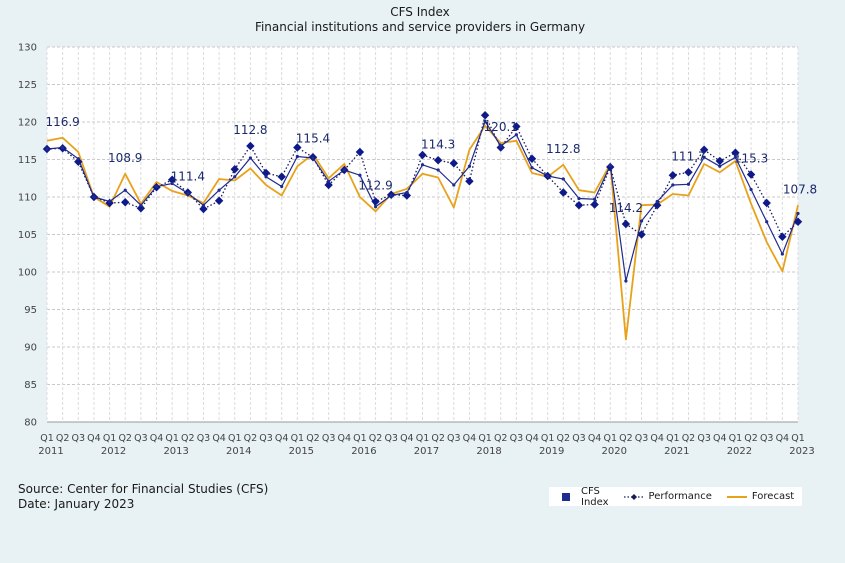  Describe the element at coordinates (551, 451) in the screenshot. I see `x-year-label: 2019` at that location.